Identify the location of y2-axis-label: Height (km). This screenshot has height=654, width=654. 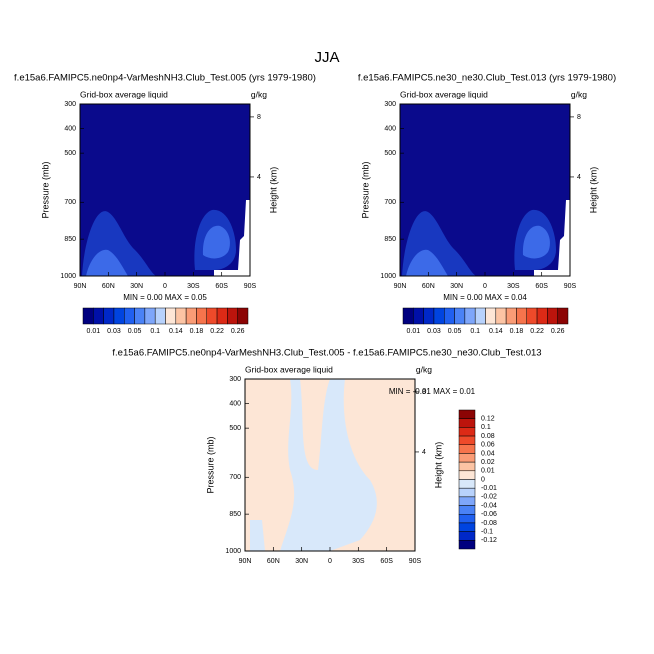
(438, 465).